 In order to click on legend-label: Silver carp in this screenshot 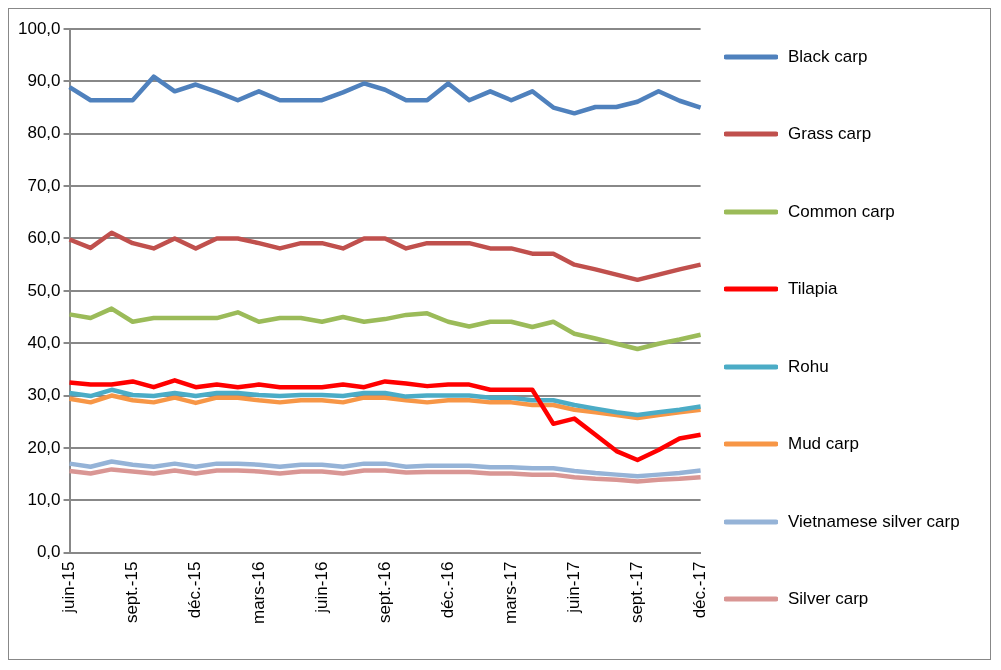, I will do `click(828, 598)`.